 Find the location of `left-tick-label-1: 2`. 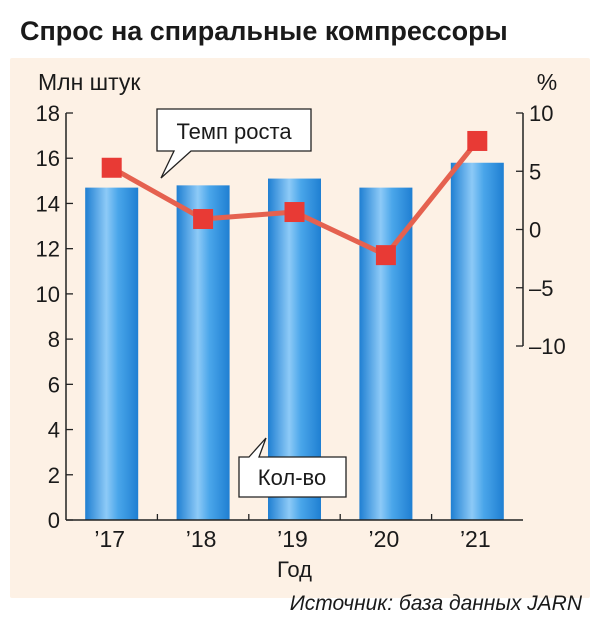

left-tick-label-1: 2 is located at coordinates (54, 475).